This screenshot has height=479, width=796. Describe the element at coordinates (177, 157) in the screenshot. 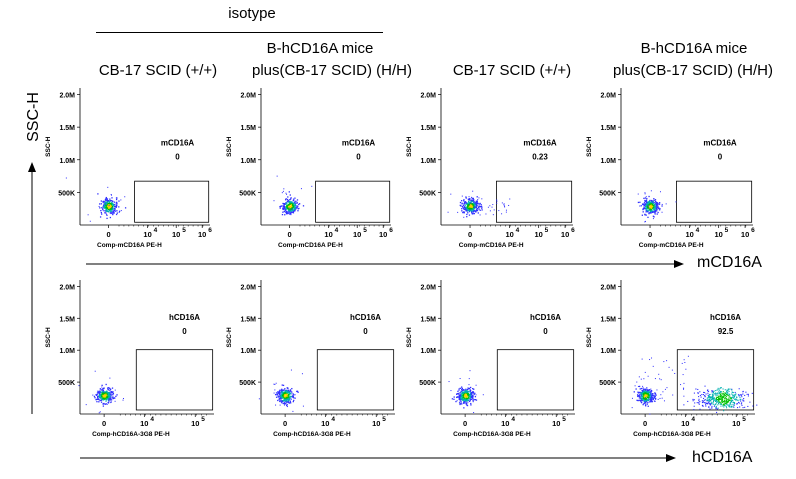

I see `gate-value-label: 0` at that location.